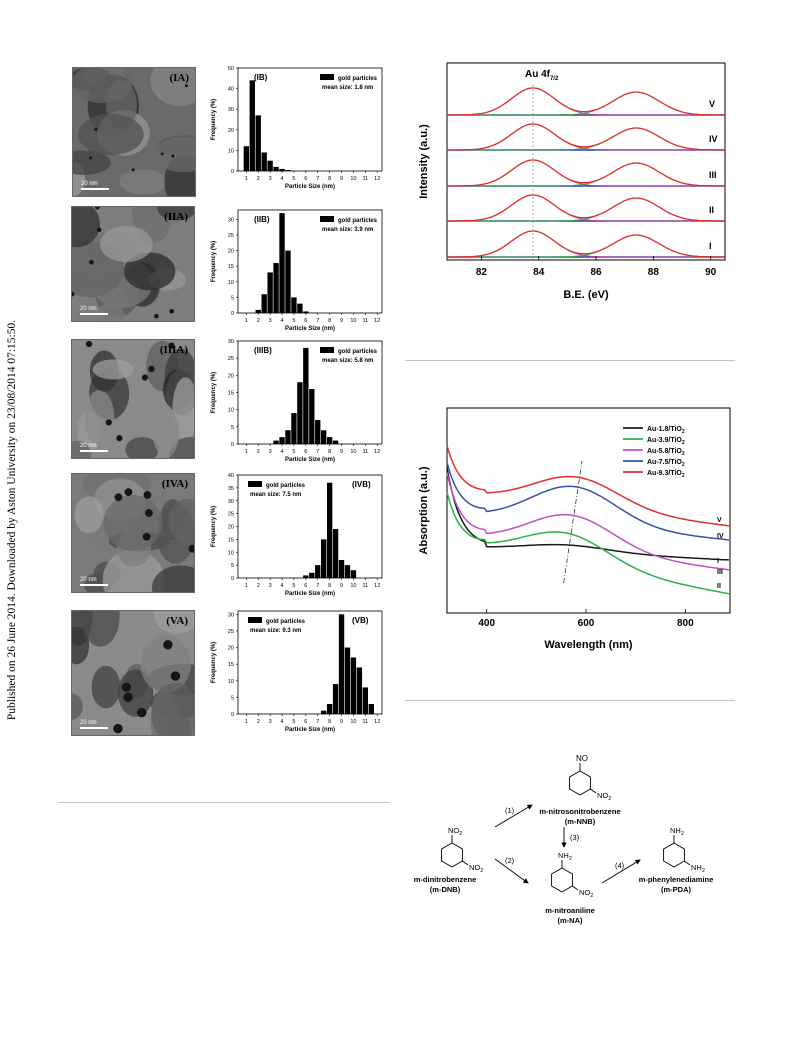 Image resolution: width=793 pixels, height=1039 pixels. I want to click on xps-row-label: III, so click(713, 175).